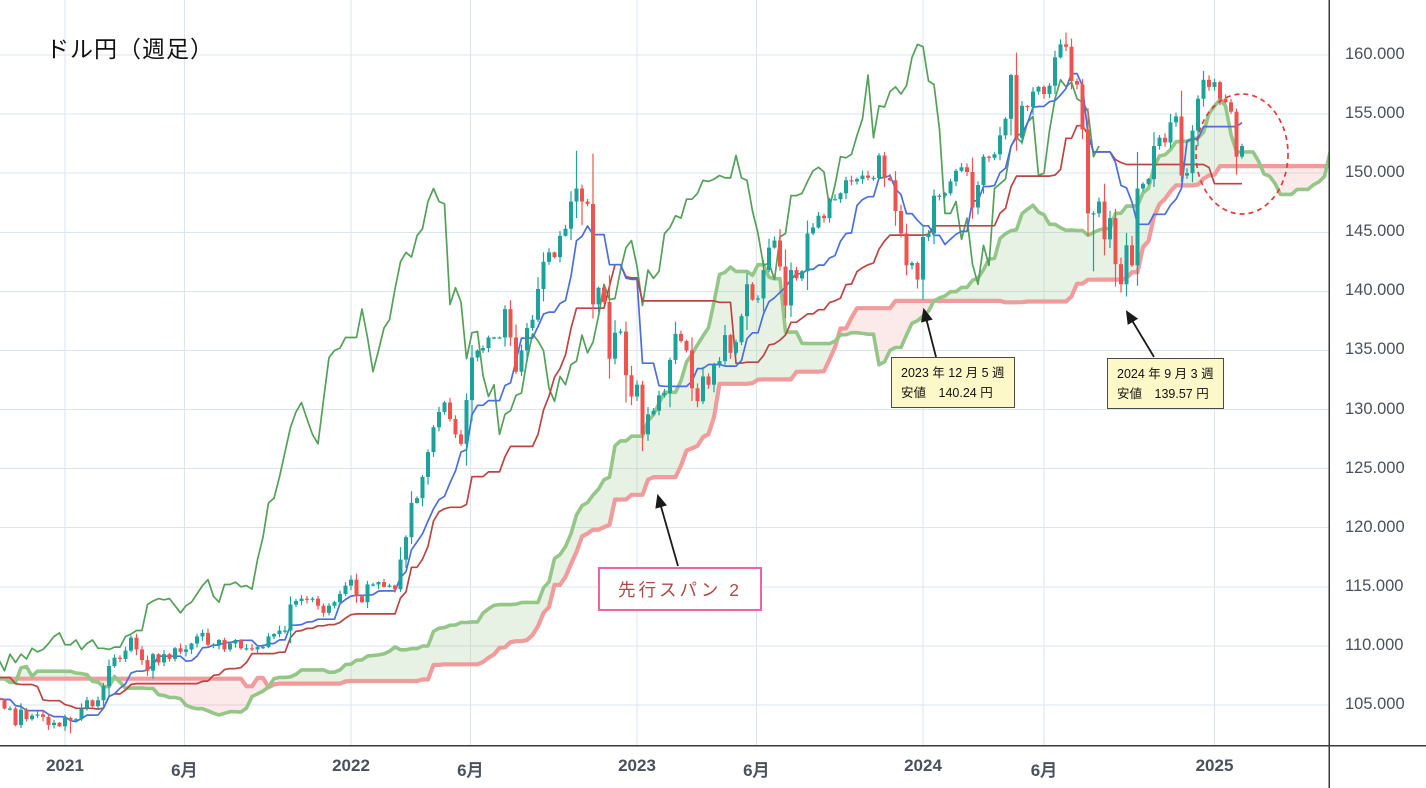 This screenshot has height=788, width=1426. I want to click on arrow-to-span2, so click(667, 530).